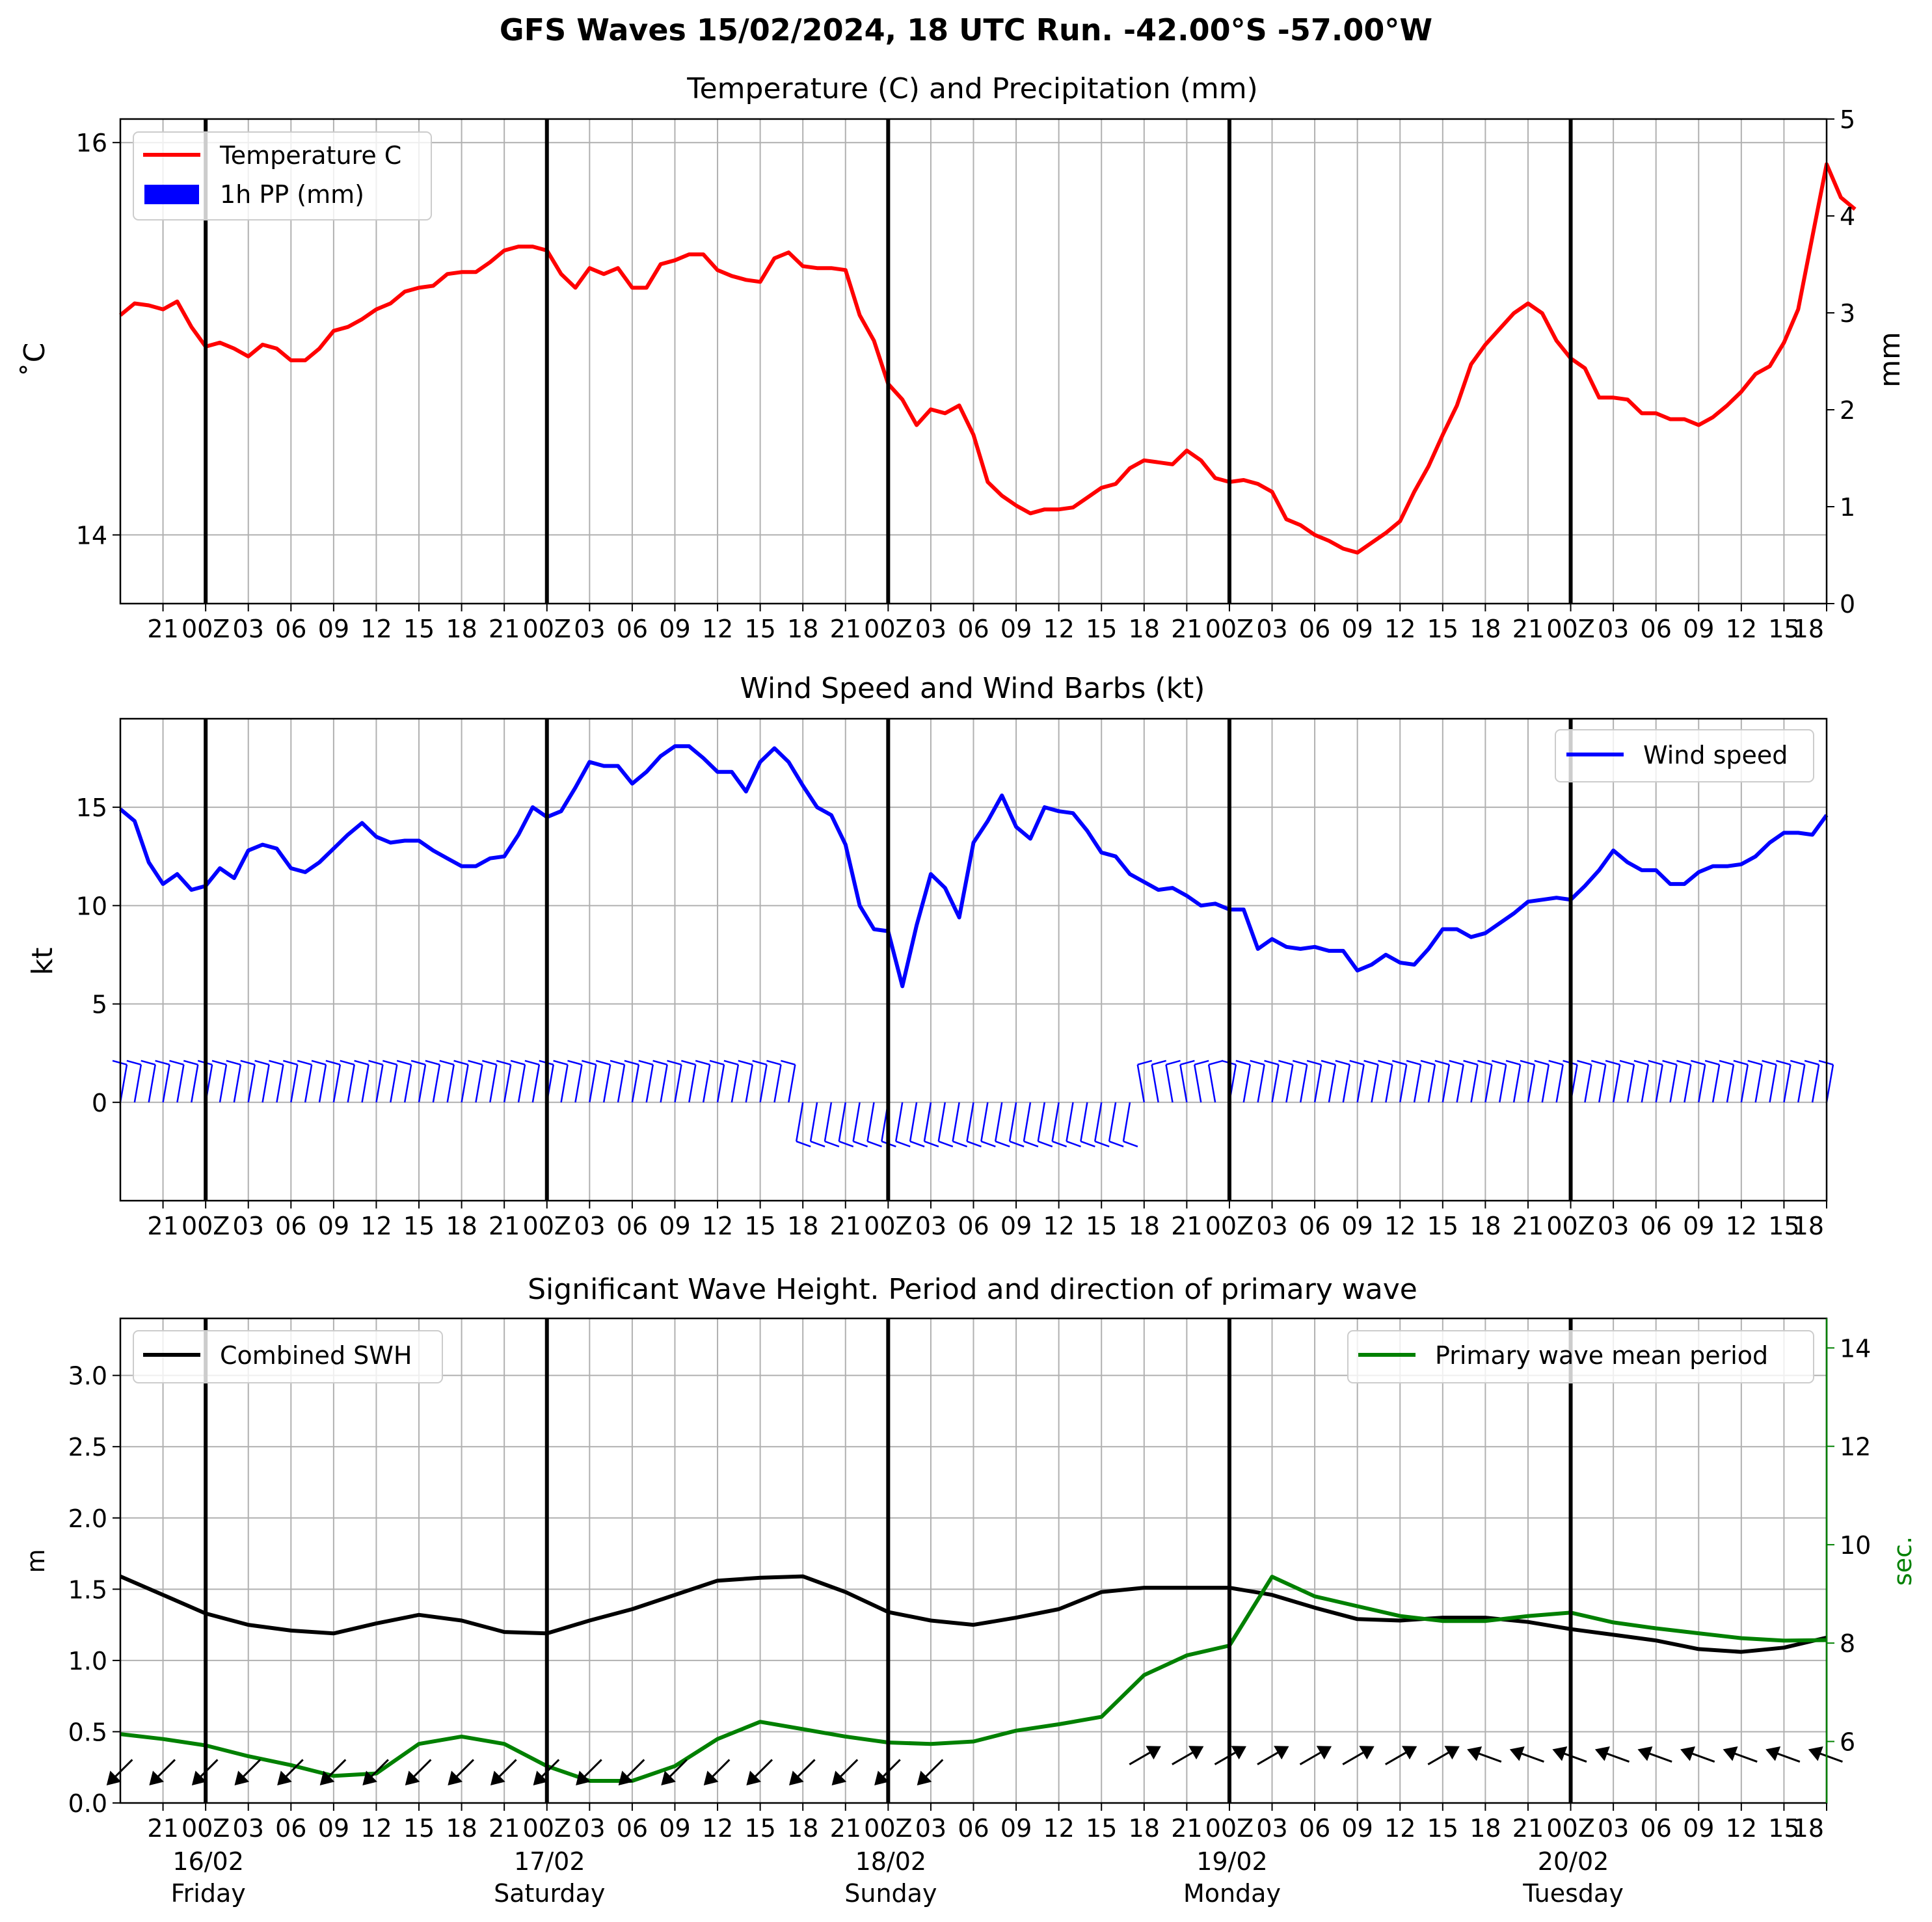 This screenshot has width=1932, height=1922. What do you see at coordinates (100, 1005) in the screenshot?
I see `y-tick-label: 5` at bounding box center [100, 1005].